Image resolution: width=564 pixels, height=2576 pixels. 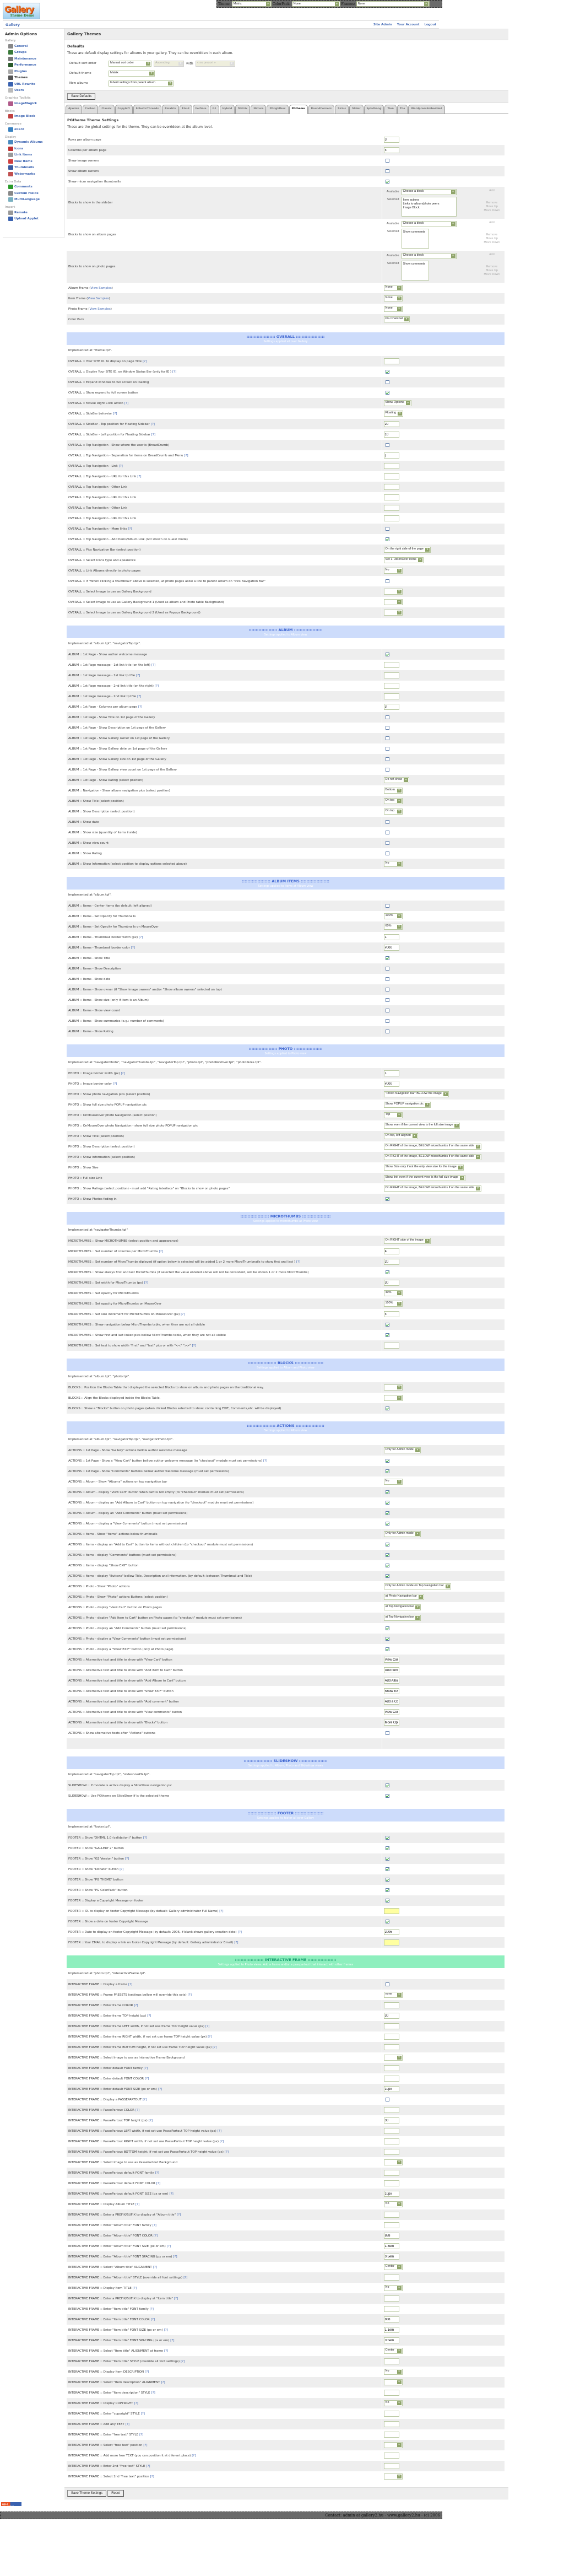 What do you see at coordinates (400, 1136) in the screenshot?
I see `setting-select: On top, left aligned ▾` at bounding box center [400, 1136].